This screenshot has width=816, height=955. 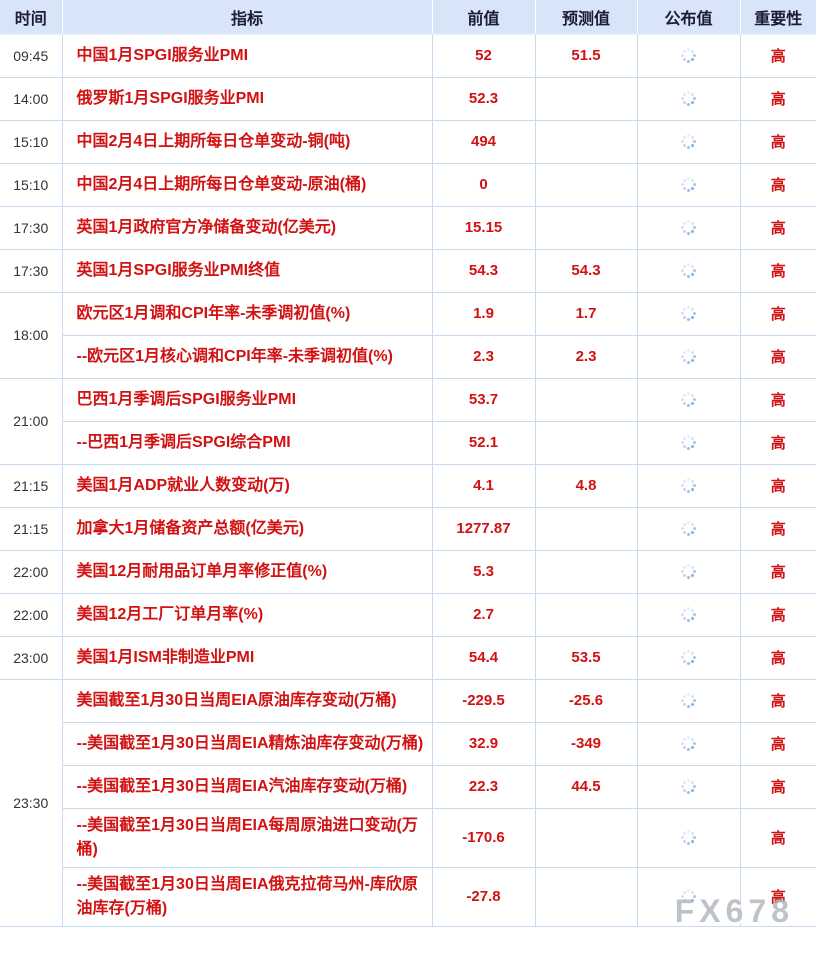 I want to click on indicator-cell: 中国2月4日上期所每日仓单变动-铜(吨), so click(x=247, y=141).